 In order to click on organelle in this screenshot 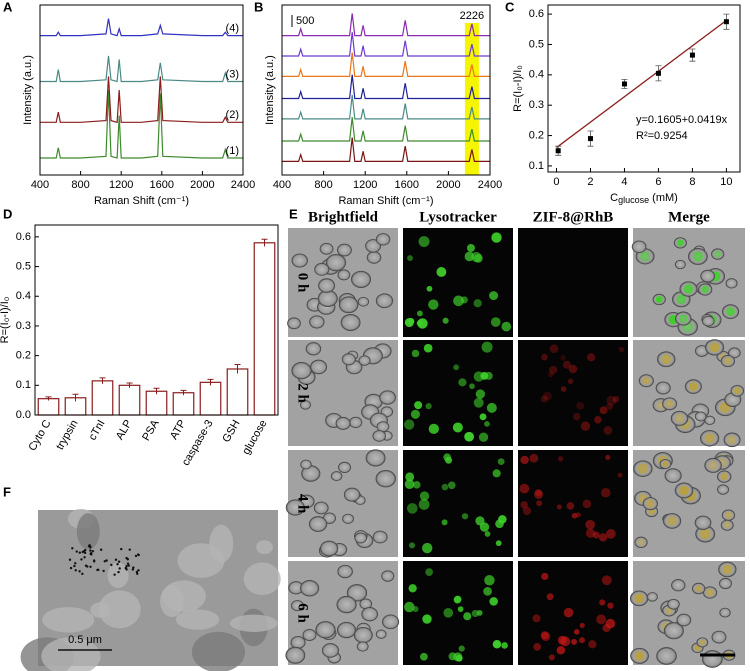, I will do `click(262, 579)`.